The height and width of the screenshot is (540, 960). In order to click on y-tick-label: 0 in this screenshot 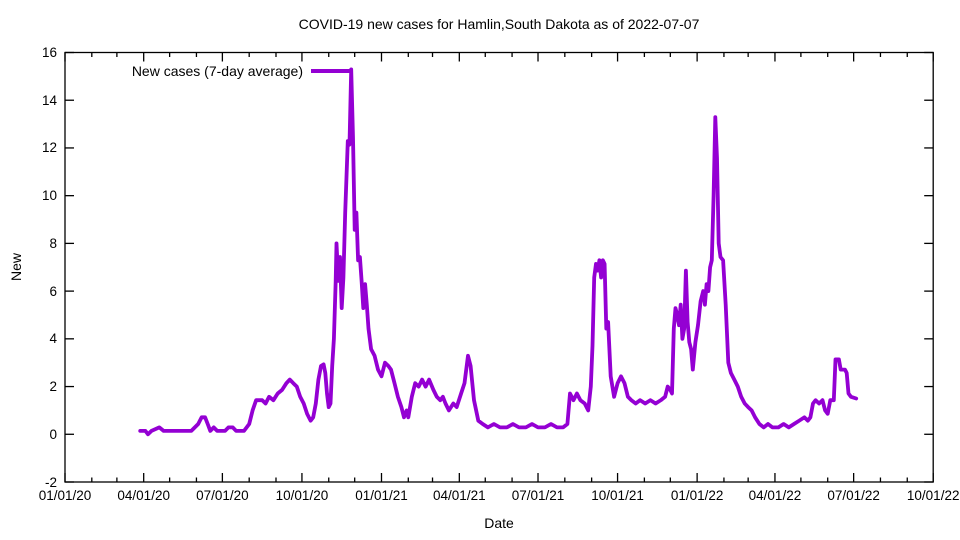, I will do `click(53, 434)`.